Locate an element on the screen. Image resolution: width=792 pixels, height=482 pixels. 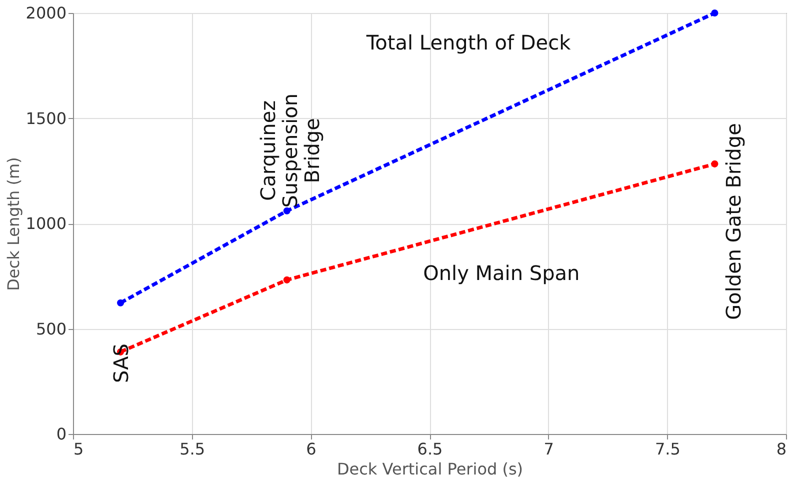
y-tick-label: 0 is located at coordinates (61, 434).